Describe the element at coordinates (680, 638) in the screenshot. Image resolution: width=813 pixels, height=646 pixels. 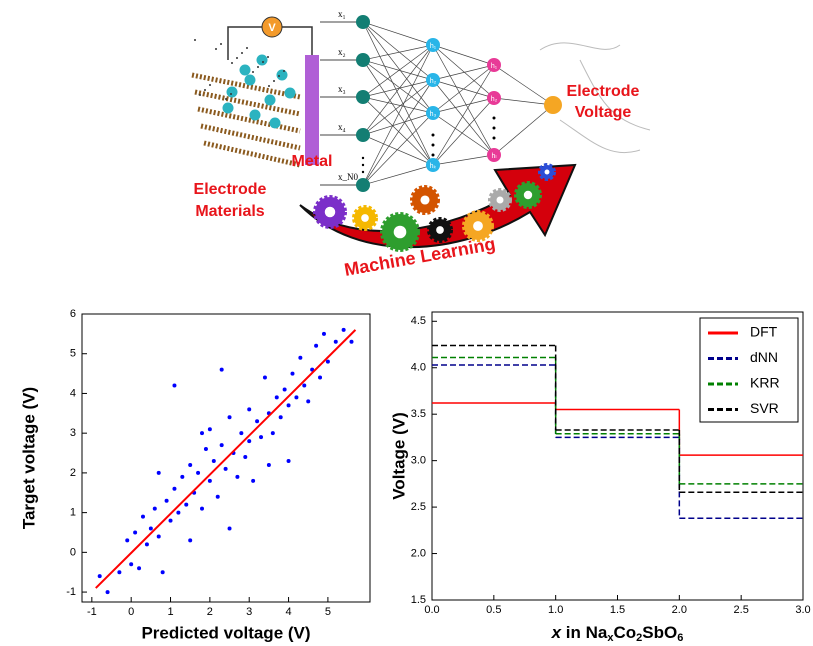
I see `x-axis-title-part: 6` at that location.